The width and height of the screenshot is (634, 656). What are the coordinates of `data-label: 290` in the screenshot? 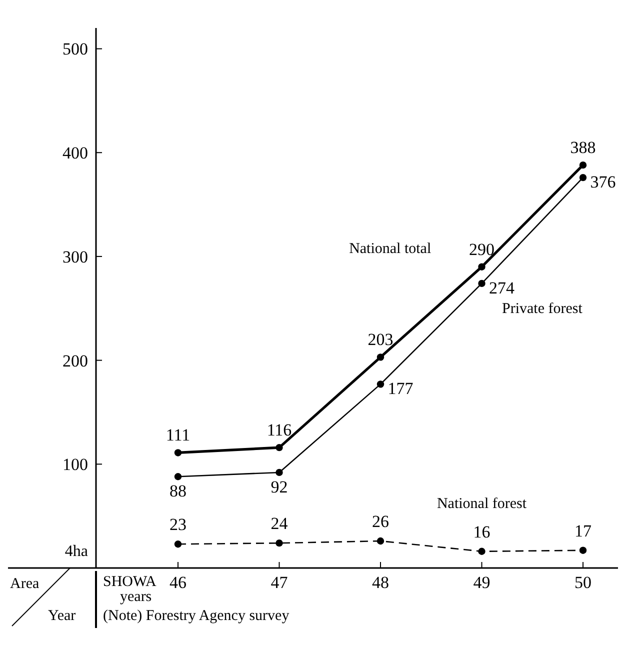 It's located at (481, 249).